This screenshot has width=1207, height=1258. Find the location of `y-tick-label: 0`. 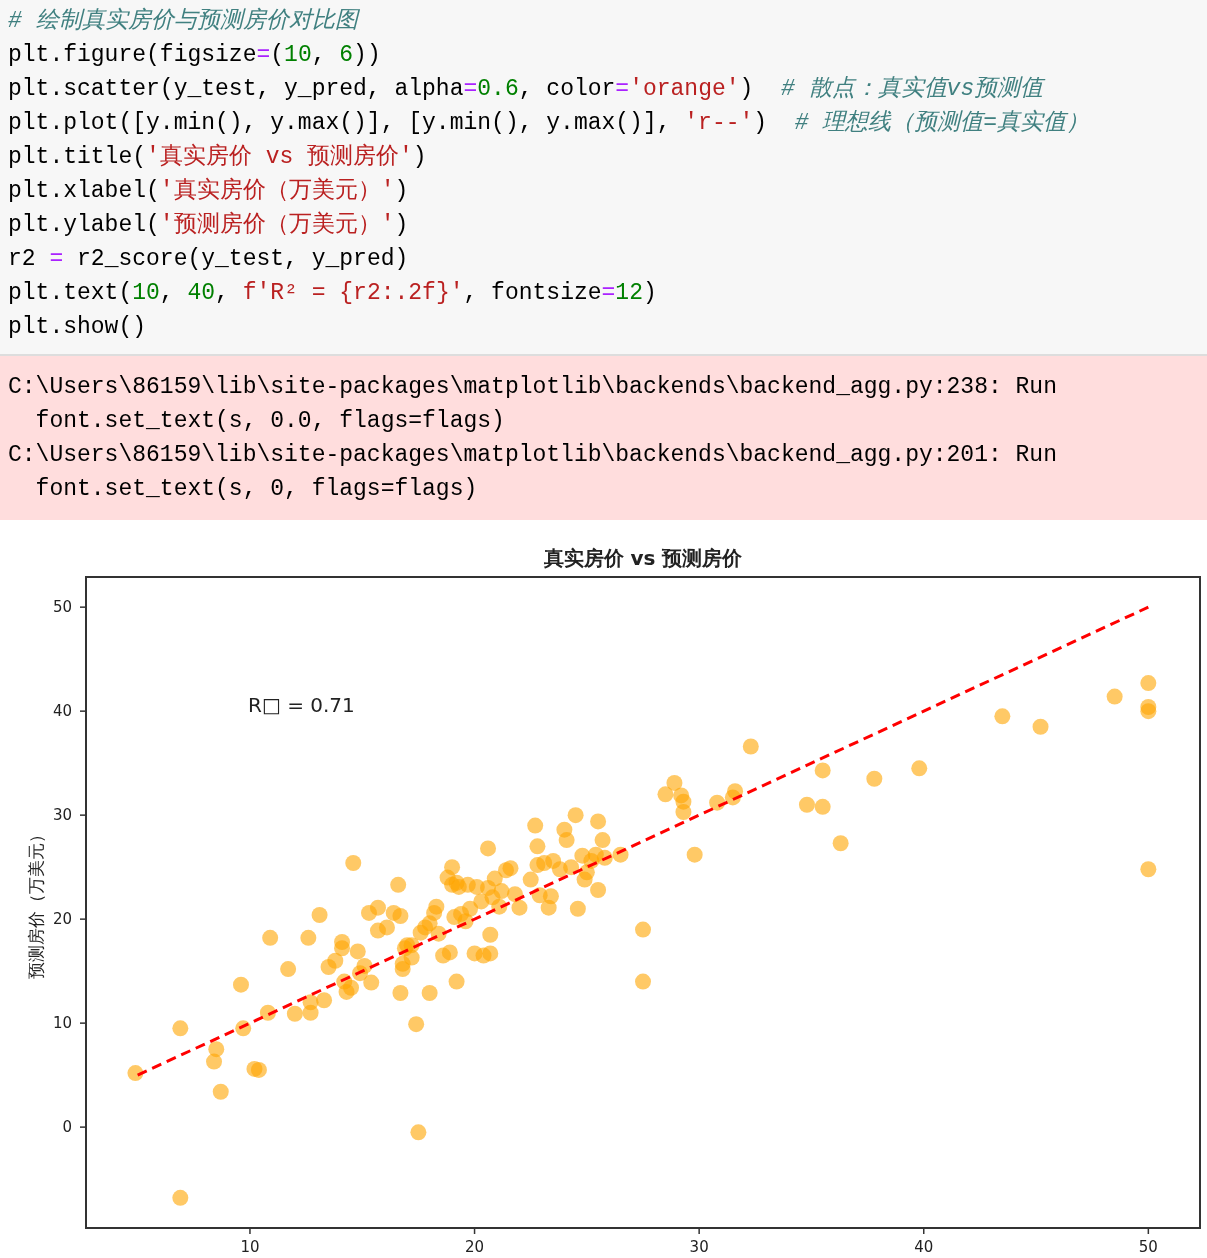

y-tick-label: 0 is located at coordinates (67, 1127).